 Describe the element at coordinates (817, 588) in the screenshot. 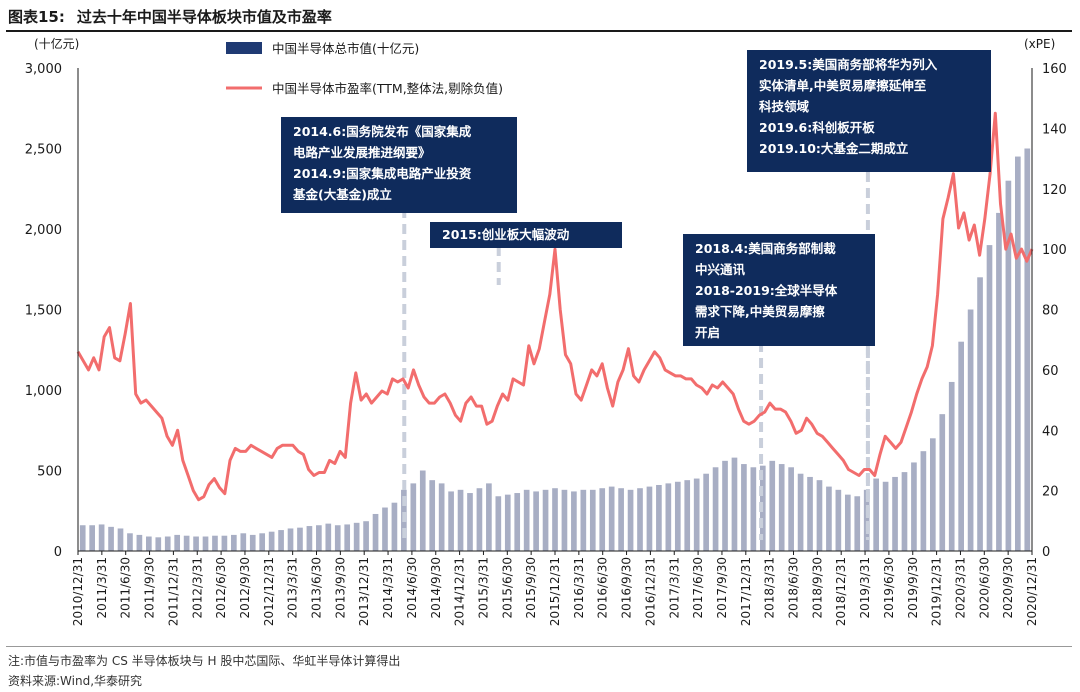

I see `x-tick-label: 2018/9/30` at that location.